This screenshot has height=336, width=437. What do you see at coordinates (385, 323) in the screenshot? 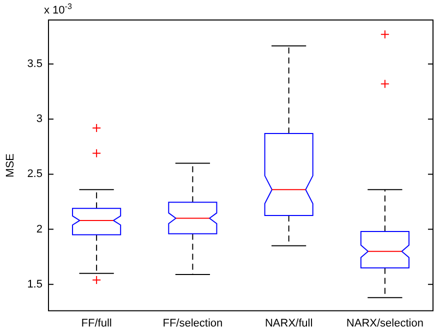
I see `x-tick-label: NARX/selection` at bounding box center [385, 323].